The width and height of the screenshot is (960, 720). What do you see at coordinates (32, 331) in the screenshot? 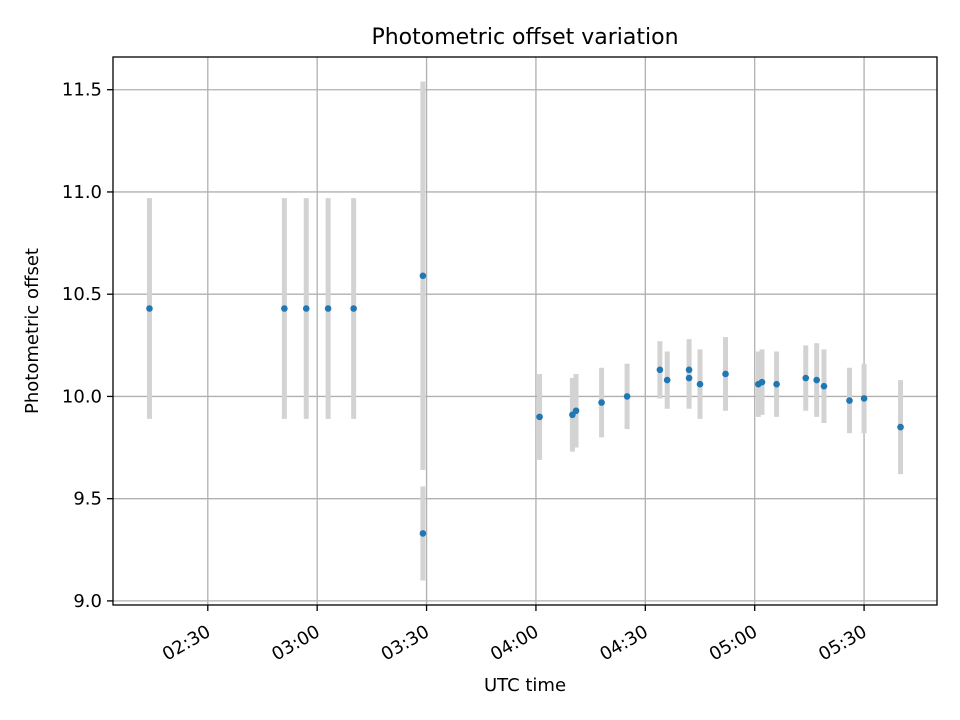
I see `y-axis-title: Photometric offset` at bounding box center [32, 331].